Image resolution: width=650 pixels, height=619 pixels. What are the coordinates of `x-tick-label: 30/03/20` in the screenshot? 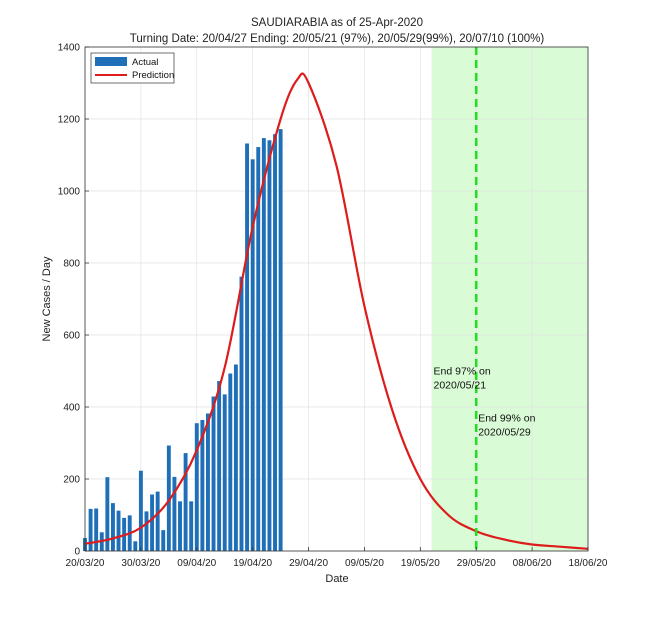 It's located at (140, 563).